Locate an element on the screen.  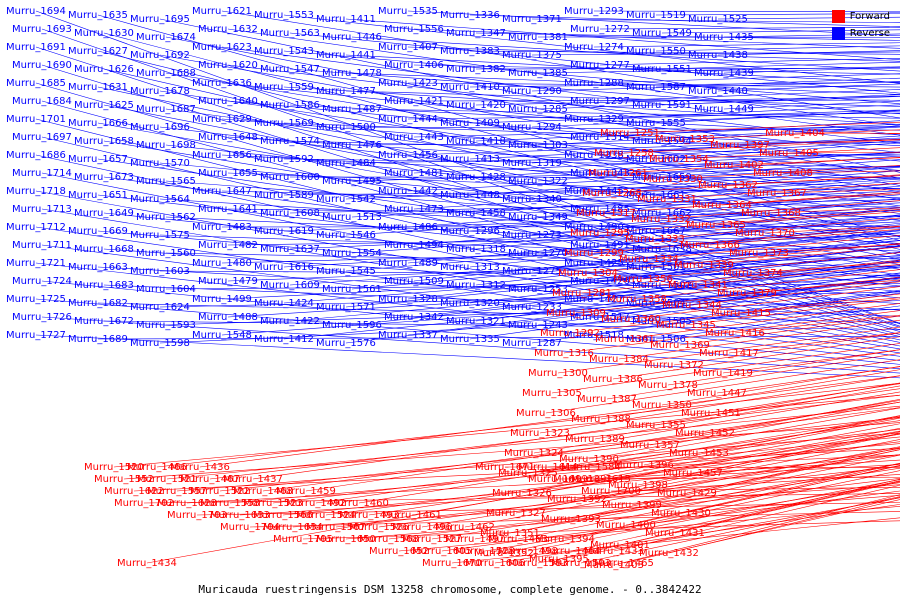
forward-gene-label: Murru_1496 is located at coordinates (422, 527).